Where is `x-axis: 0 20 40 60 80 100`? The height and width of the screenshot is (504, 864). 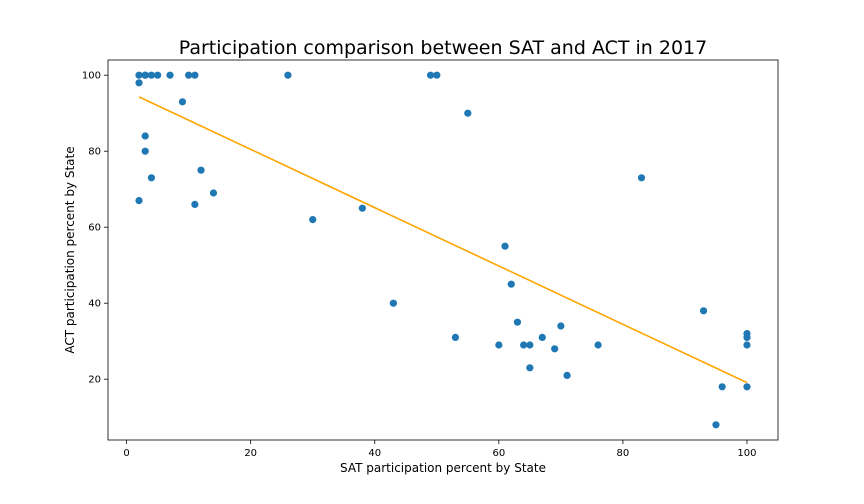
x-axis: 0 20 40 60 80 100 is located at coordinates (440, 449).